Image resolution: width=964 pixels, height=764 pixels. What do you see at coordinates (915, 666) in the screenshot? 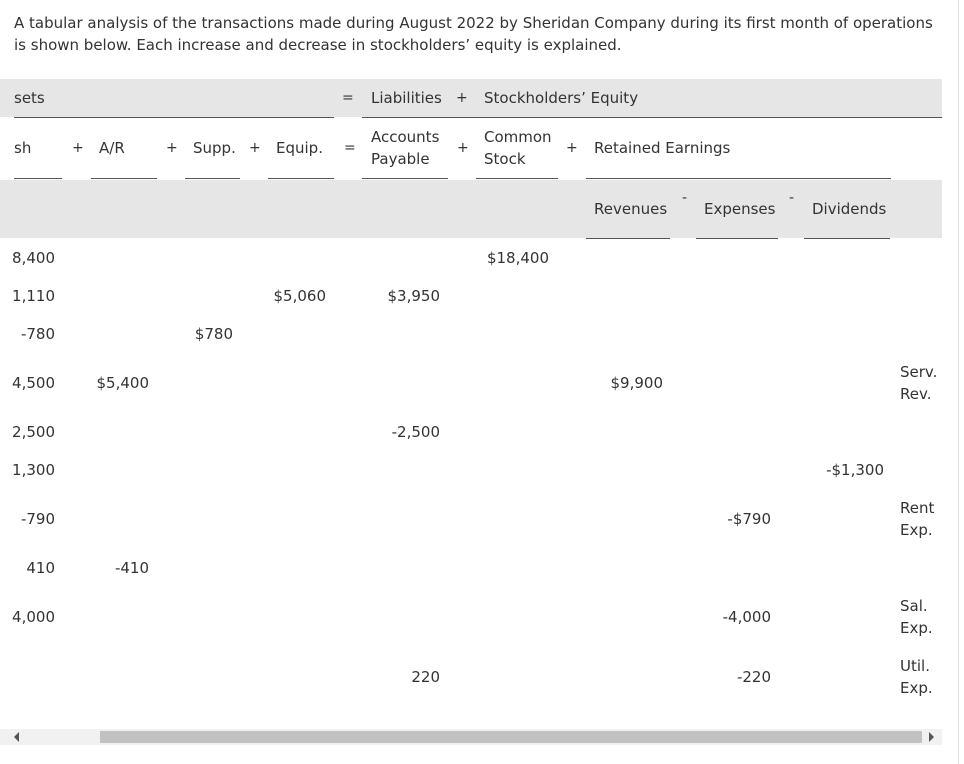
I see `cell-explanation-line1: Util.` at bounding box center [915, 666].